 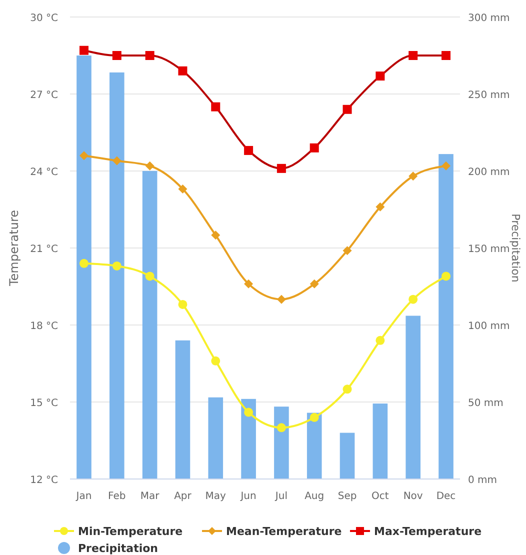 I want to click on y2-tick-label: 50 mm, so click(x=486, y=403).